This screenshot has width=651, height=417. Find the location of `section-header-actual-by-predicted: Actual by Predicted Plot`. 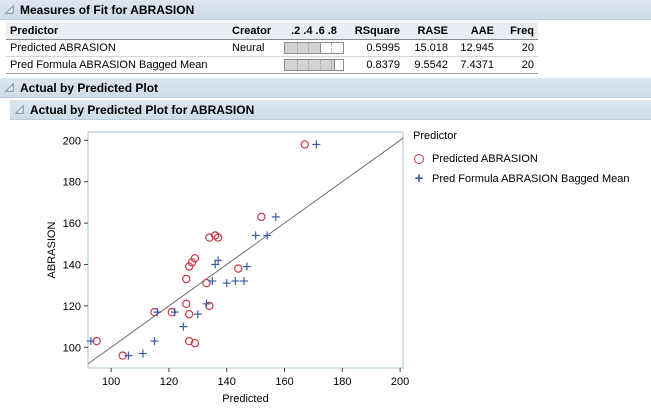

section-header-actual-by-predicted: Actual by Predicted Plot is located at coordinates (325, 88).